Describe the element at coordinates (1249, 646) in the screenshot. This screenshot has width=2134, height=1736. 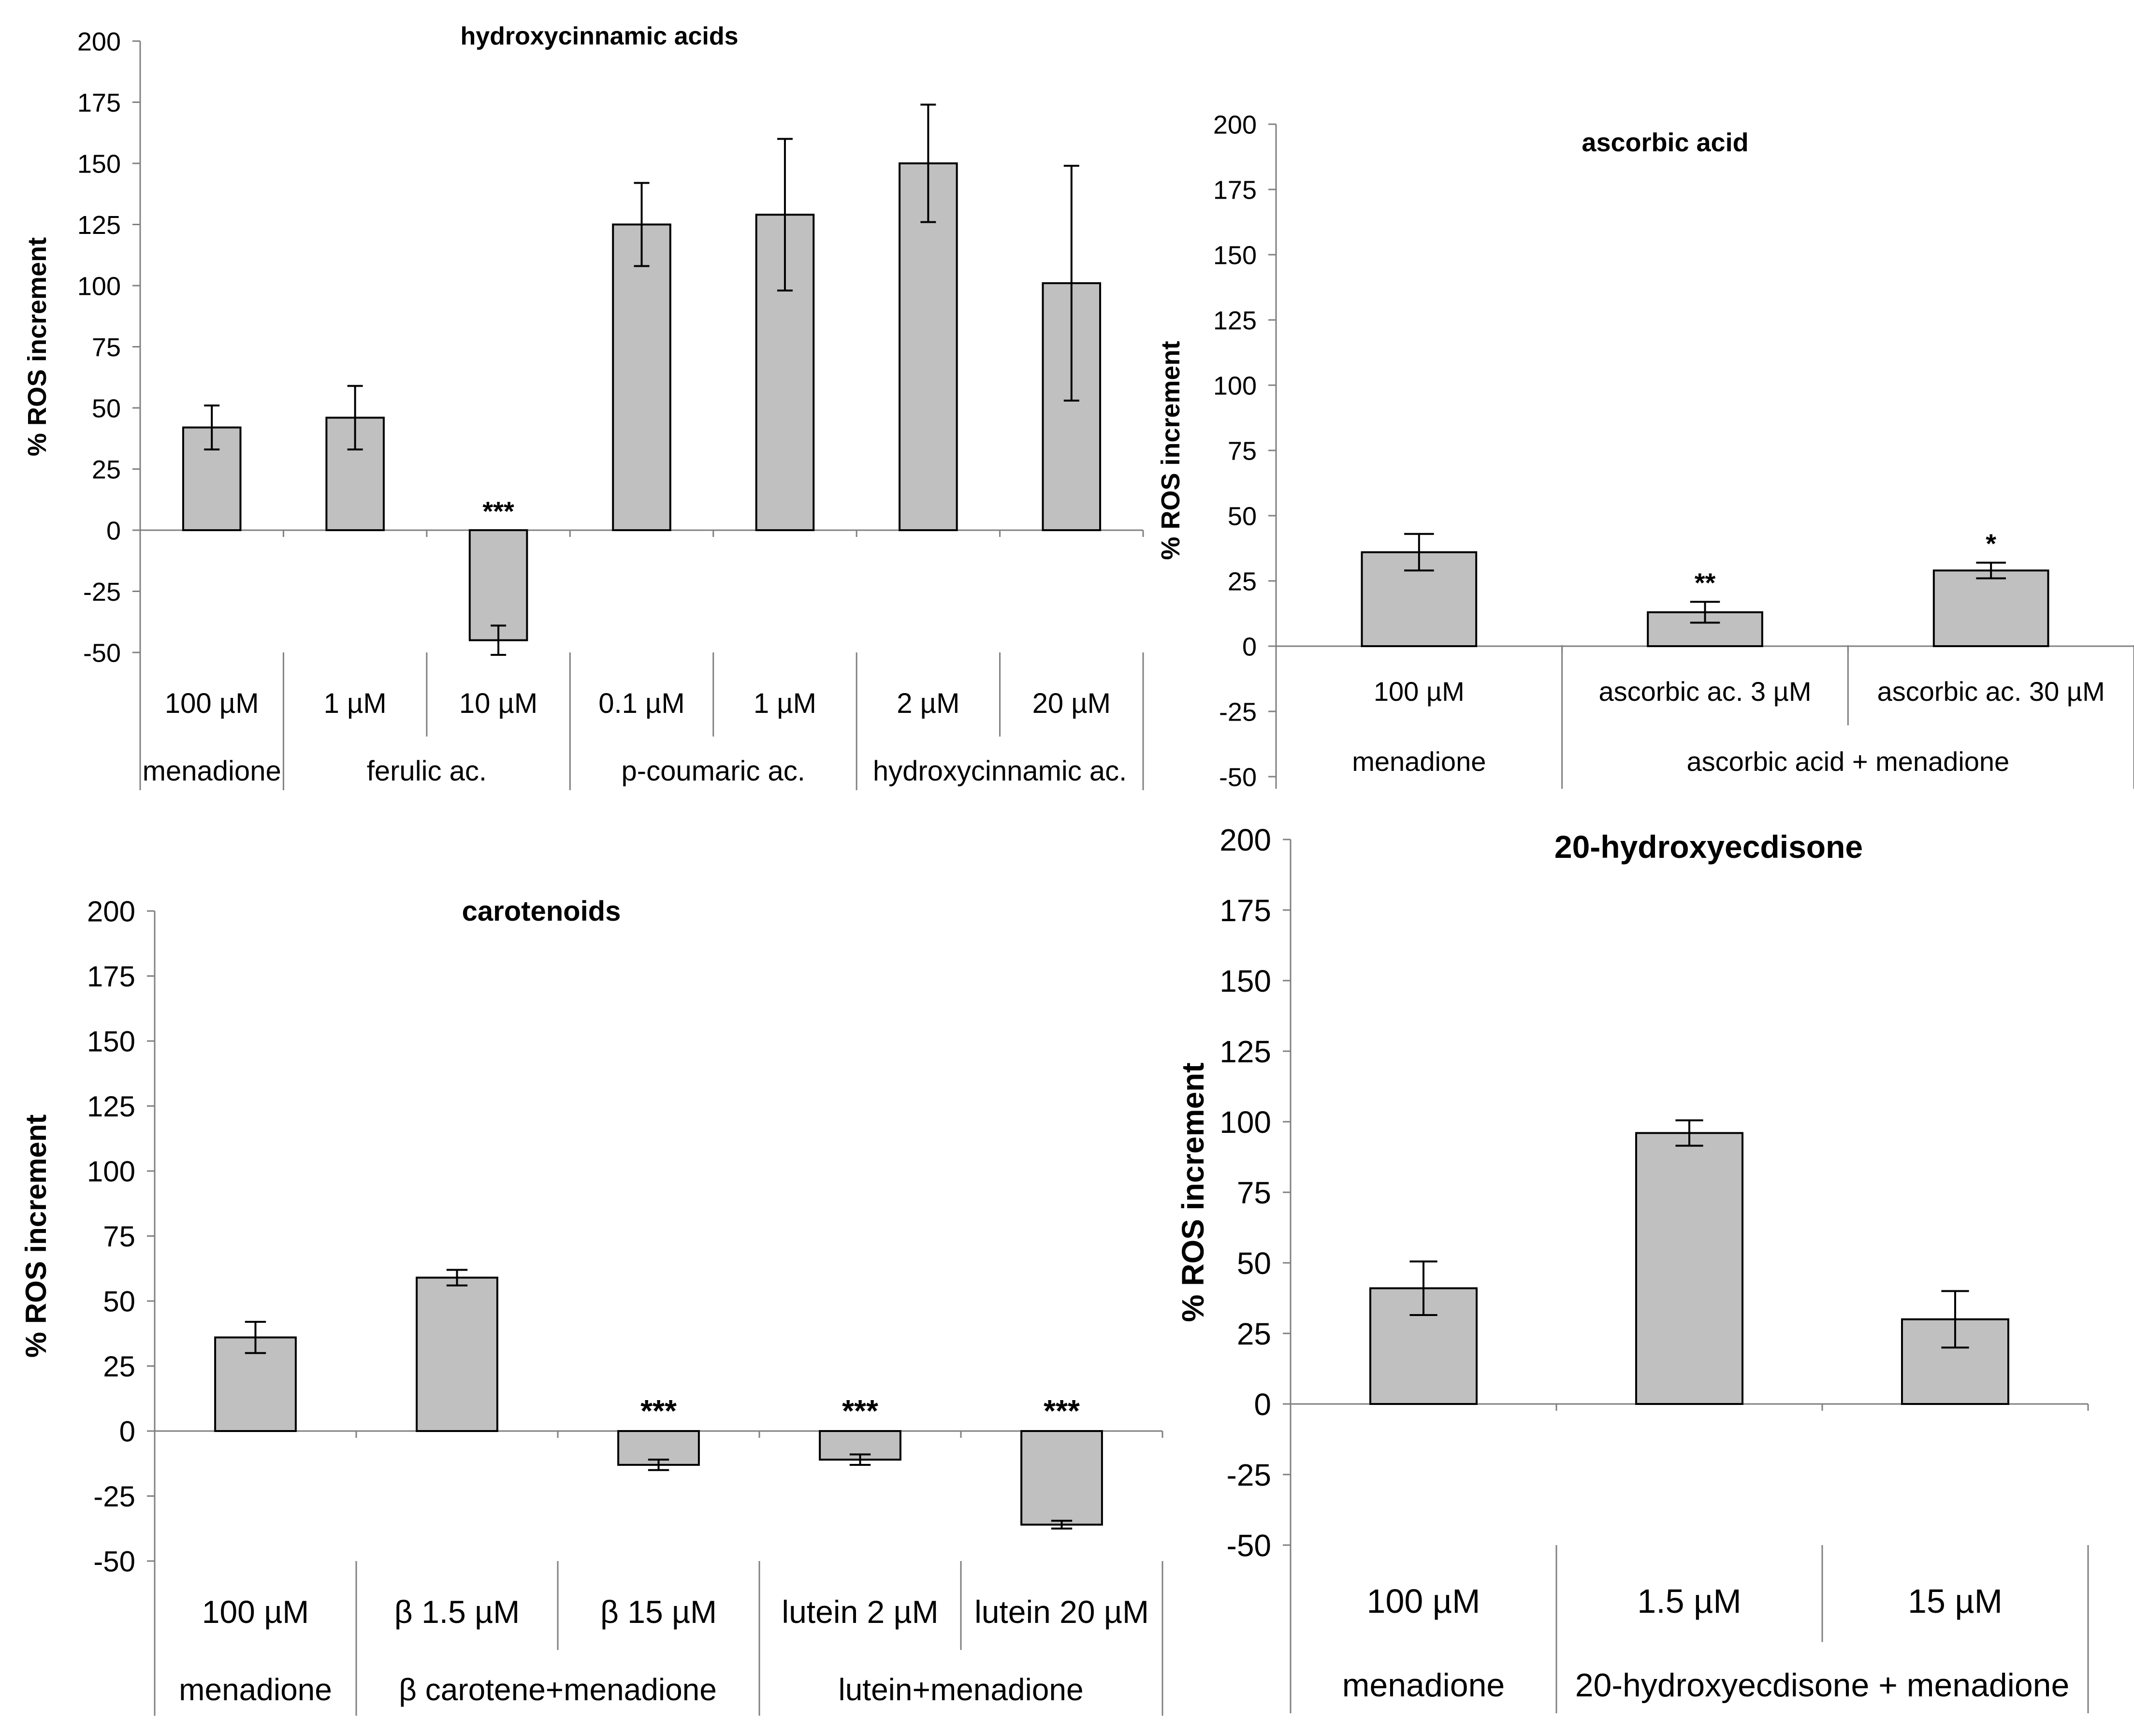
I see `asc-y-tick-label: 0` at that location.